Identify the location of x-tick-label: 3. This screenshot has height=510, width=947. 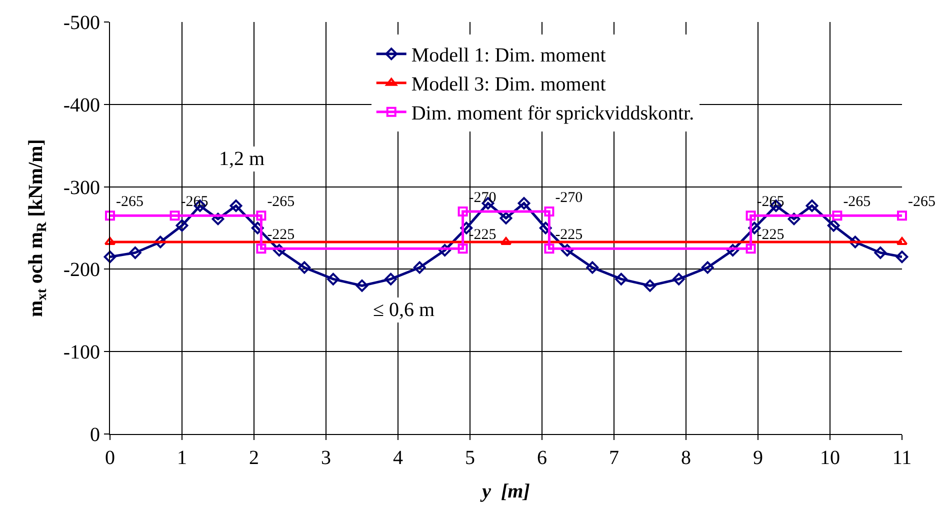
(326, 458).